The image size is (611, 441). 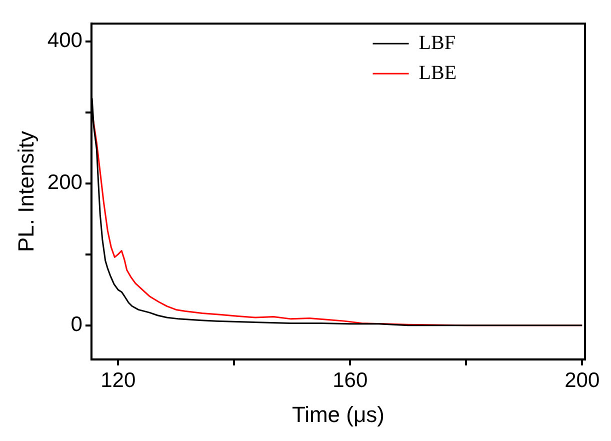 I want to click on x-tick-label: 160, so click(x=350, y=380).